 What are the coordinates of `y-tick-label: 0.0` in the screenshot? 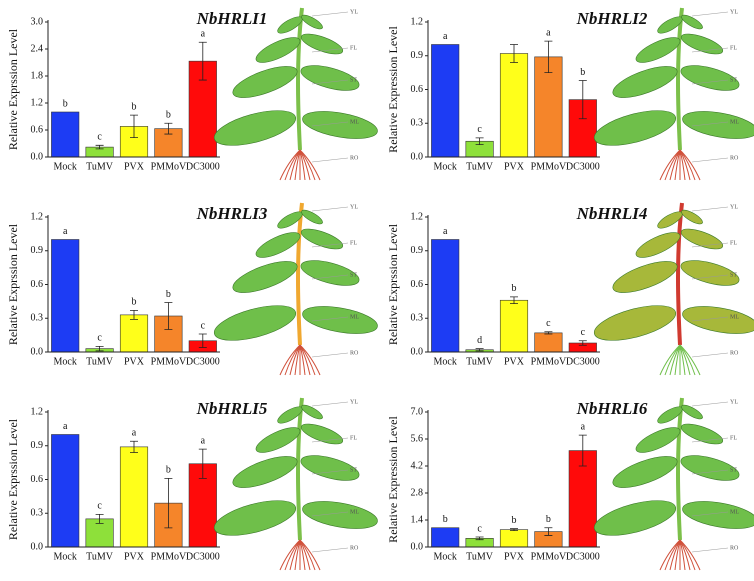 It's located at (417, 546).